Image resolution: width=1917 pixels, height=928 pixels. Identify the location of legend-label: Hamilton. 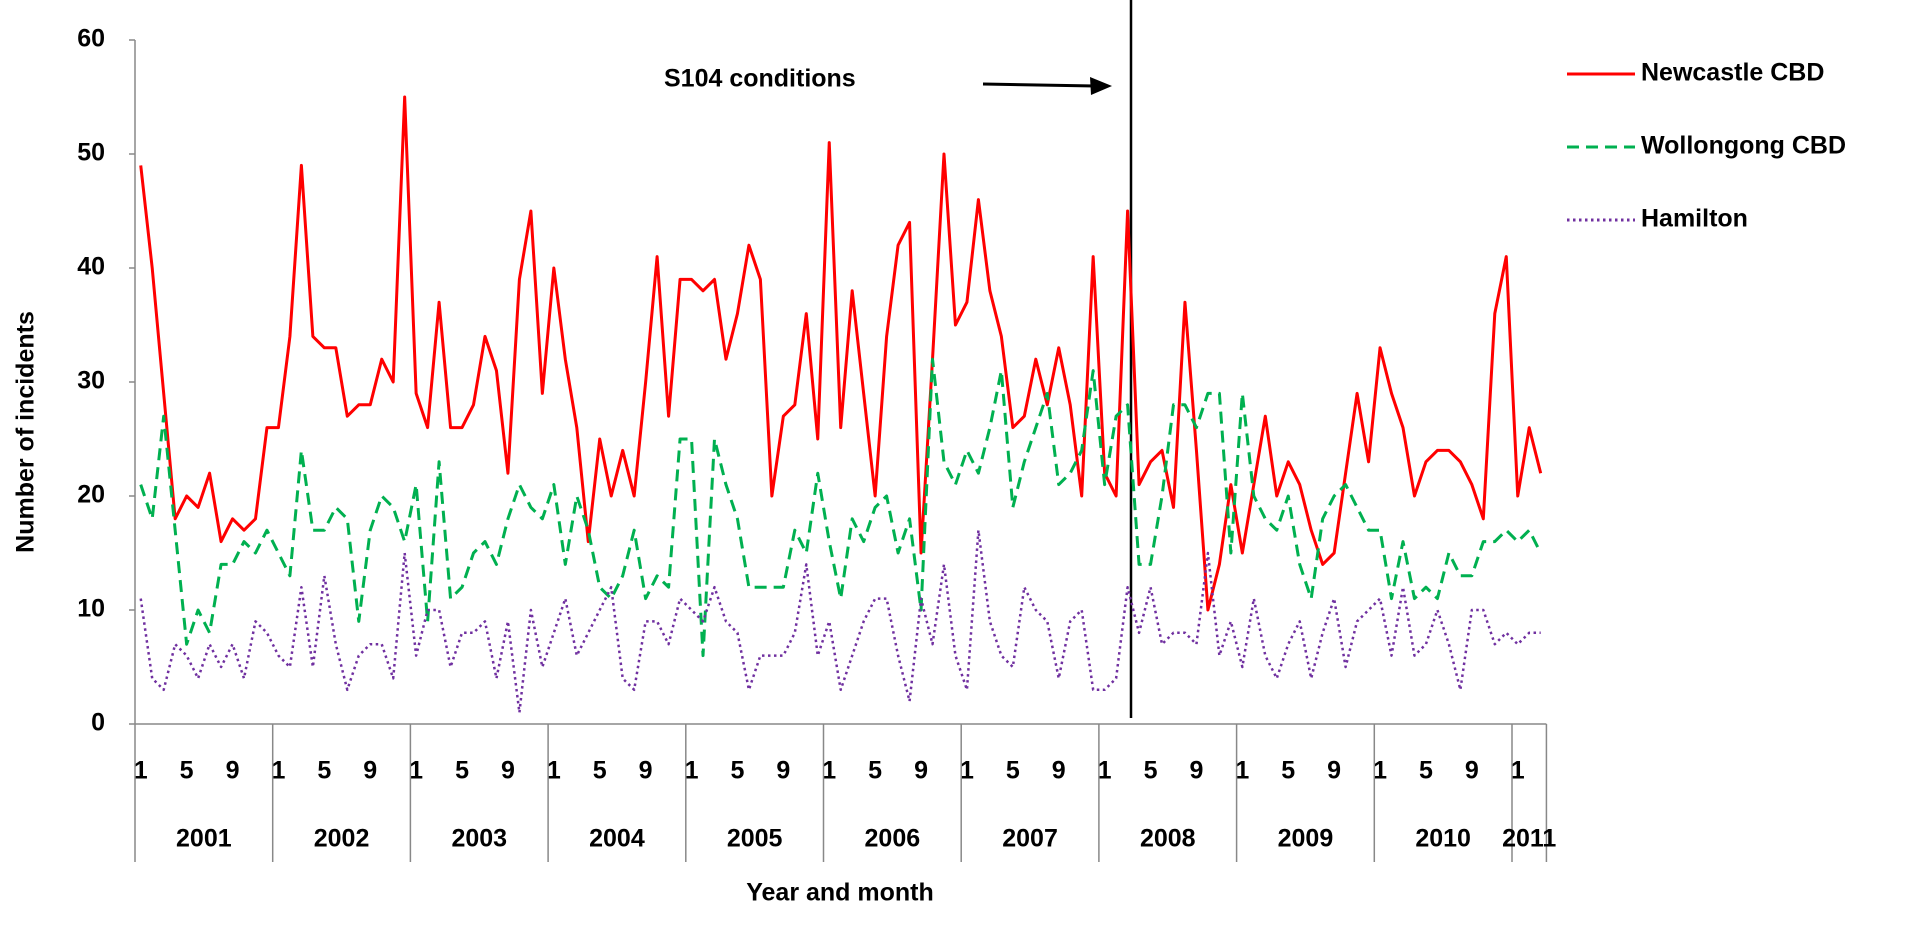
(1694, 219).